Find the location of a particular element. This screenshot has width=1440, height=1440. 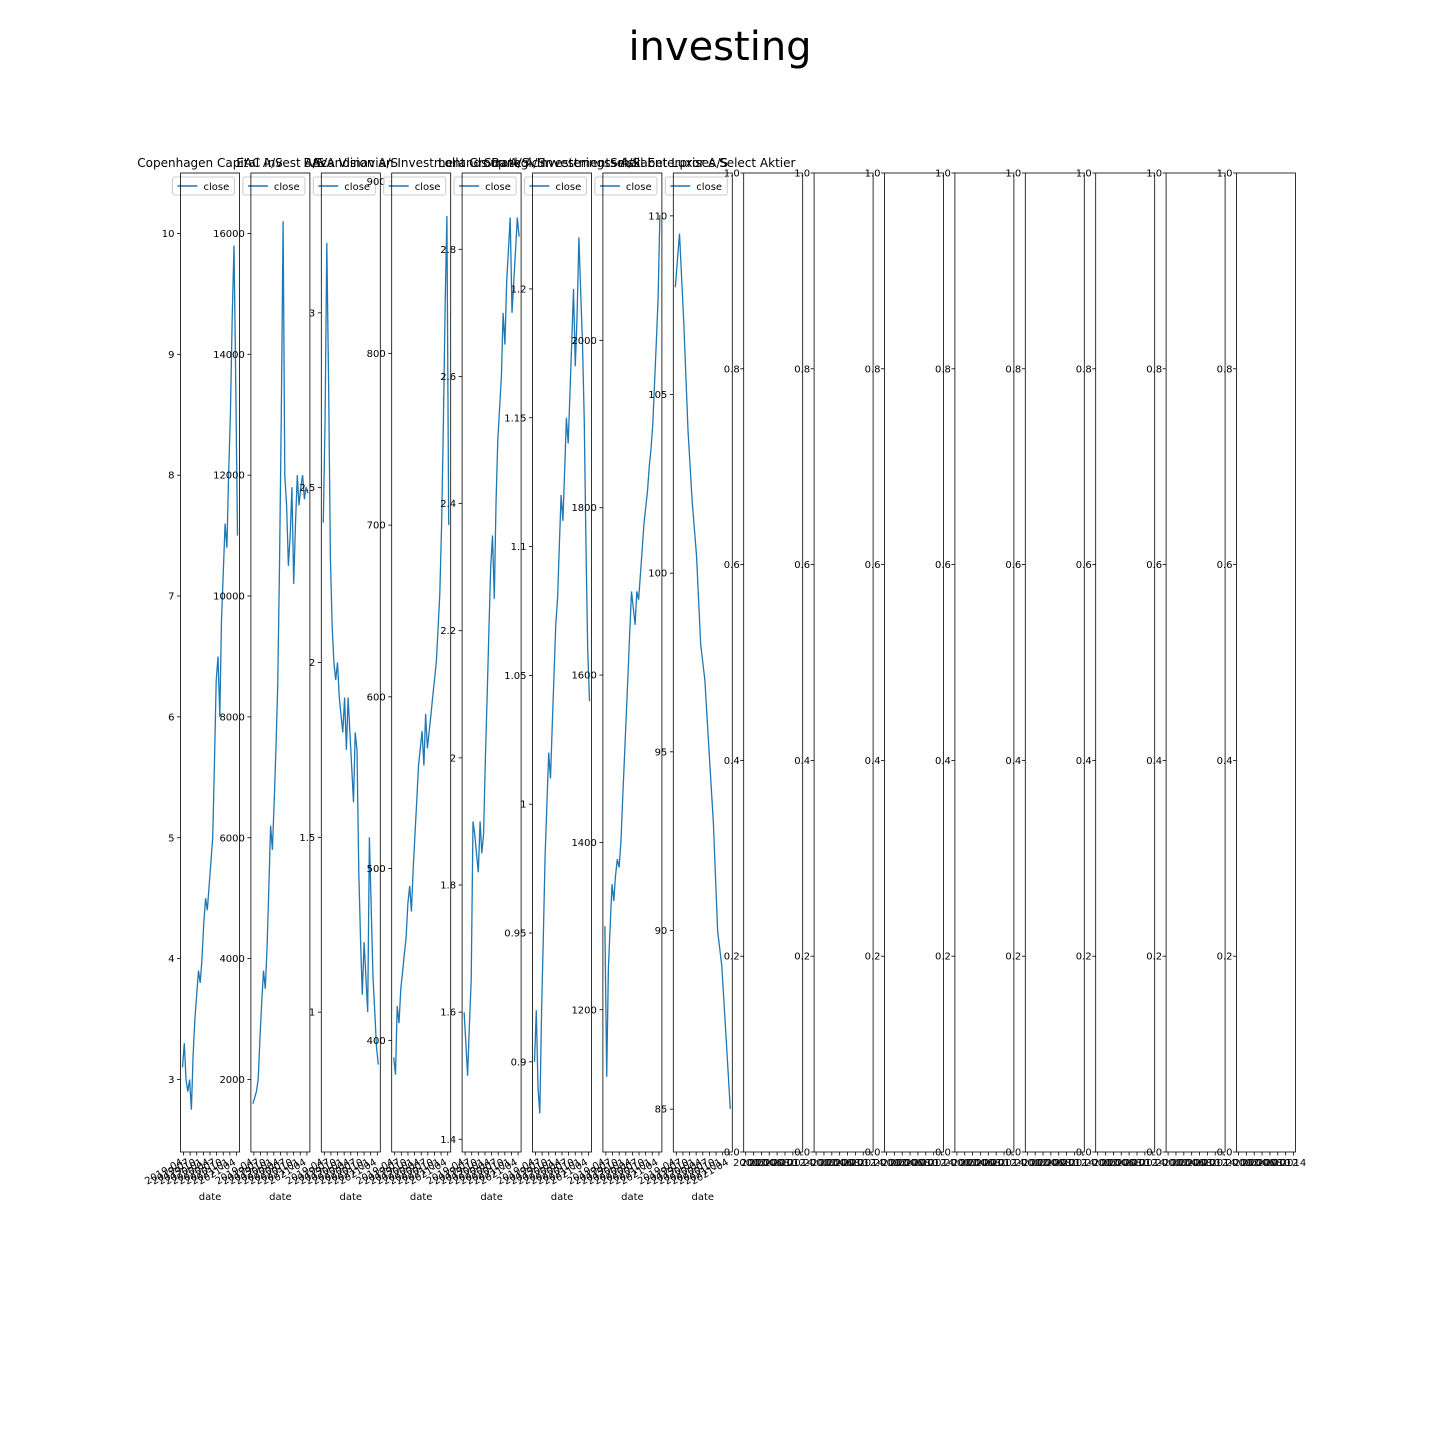

y-tick-label: 14000 is located at coordinates (229, 355).